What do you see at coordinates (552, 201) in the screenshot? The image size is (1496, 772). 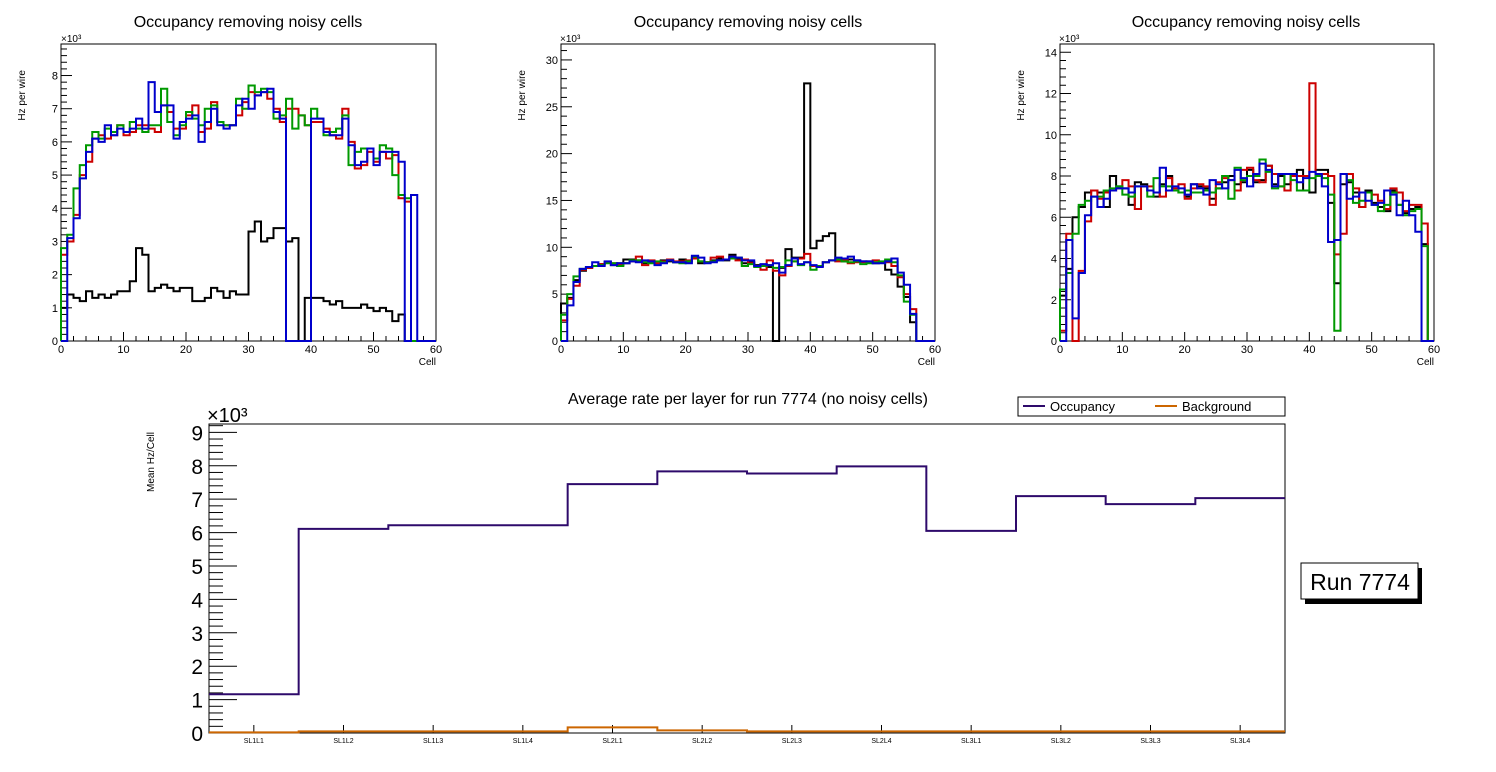 I see `y-tick-label: 15` at bounding box center [552, 201].